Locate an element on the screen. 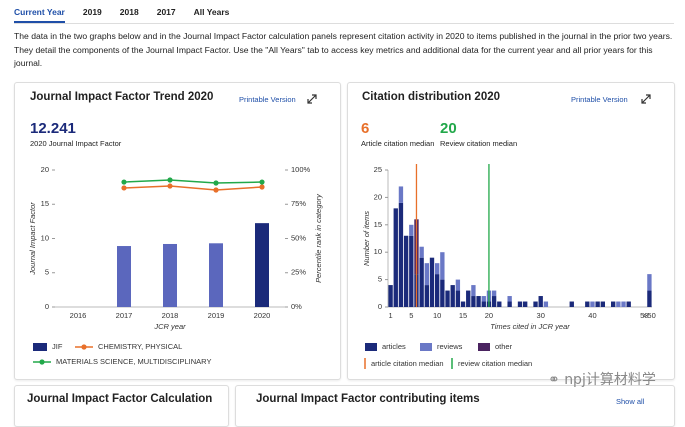 The width and height of the screenshot is (685, 427). x-tick-label: 5 is located at coordinates (411, 315).